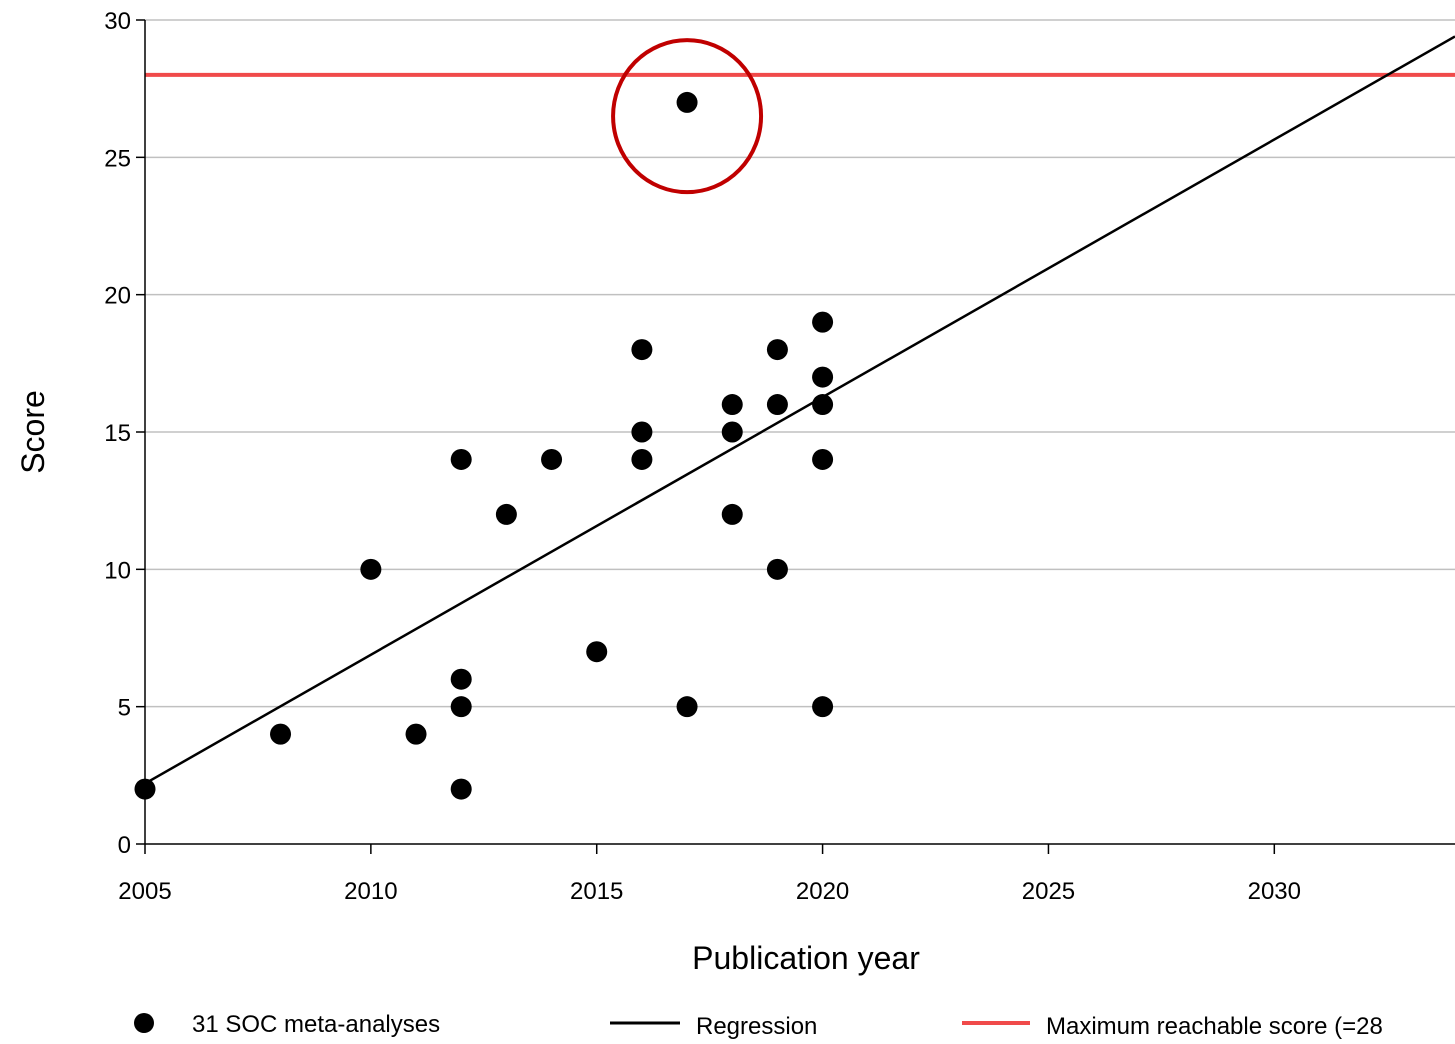 This screenshot has height=1044, width=1455. I want to click on highlight-circle, so click(687, 116).